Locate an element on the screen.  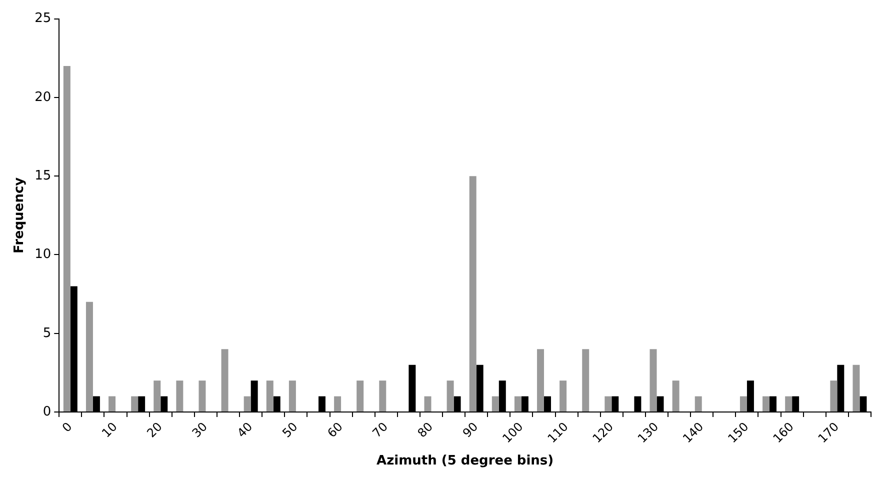
x-axis-title: Azimuth (5 degree bins) is located at coordinates (465, 461).